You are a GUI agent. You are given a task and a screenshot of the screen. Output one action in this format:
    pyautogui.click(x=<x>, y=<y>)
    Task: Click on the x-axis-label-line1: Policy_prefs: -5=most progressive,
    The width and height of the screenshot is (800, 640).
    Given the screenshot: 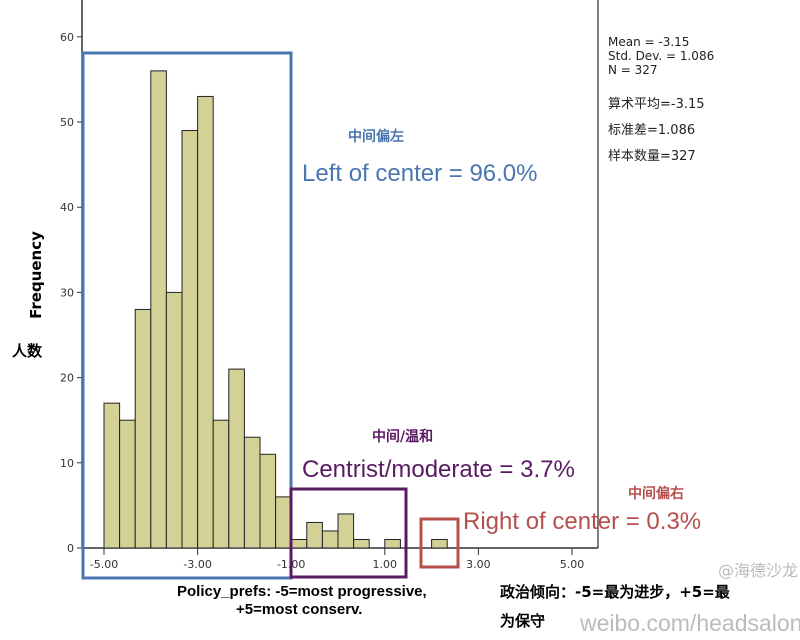 What is the action you would take?
    pyautogui.click(x=302, y=591)
    